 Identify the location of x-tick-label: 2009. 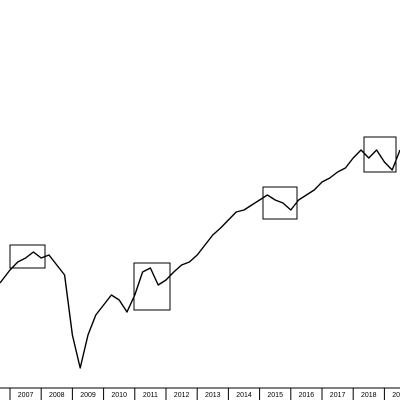
(88, 395).